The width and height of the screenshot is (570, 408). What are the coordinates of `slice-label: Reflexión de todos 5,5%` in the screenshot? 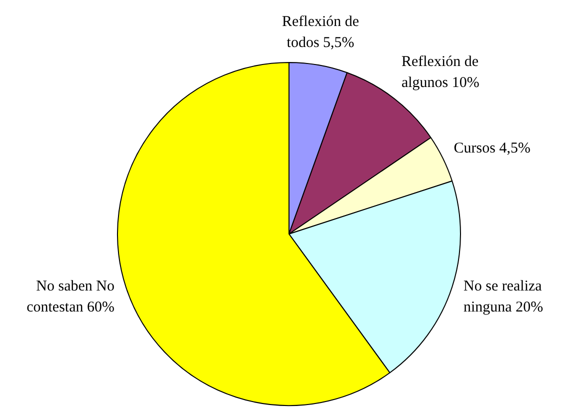 It's located at (321, 32).